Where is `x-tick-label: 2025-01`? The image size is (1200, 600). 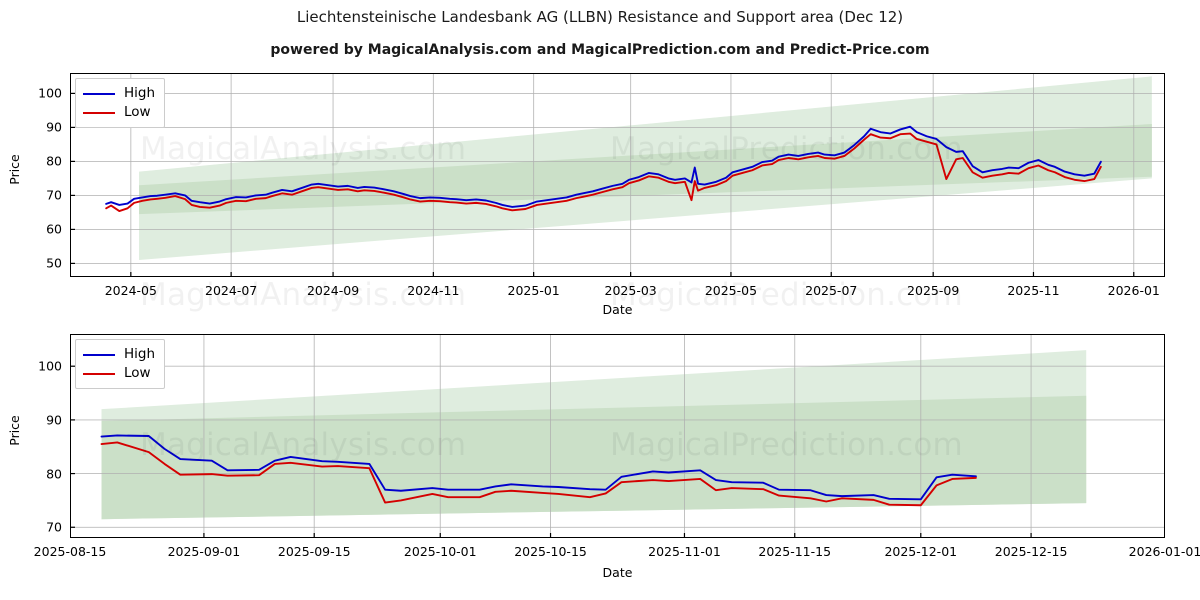 x-tick-label: 2025-01 is located at coordinates (533, 290).